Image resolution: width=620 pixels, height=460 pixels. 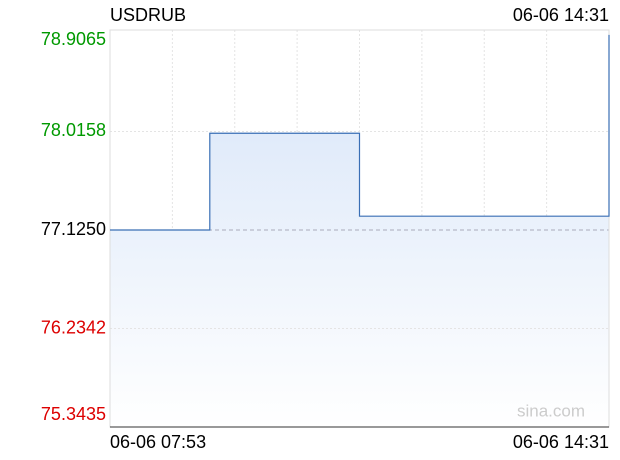 What do you see at coordinates (73, 130) in the screenshot?
I see `y-tick-label: 78.0158` at bounding box center [73, 130].